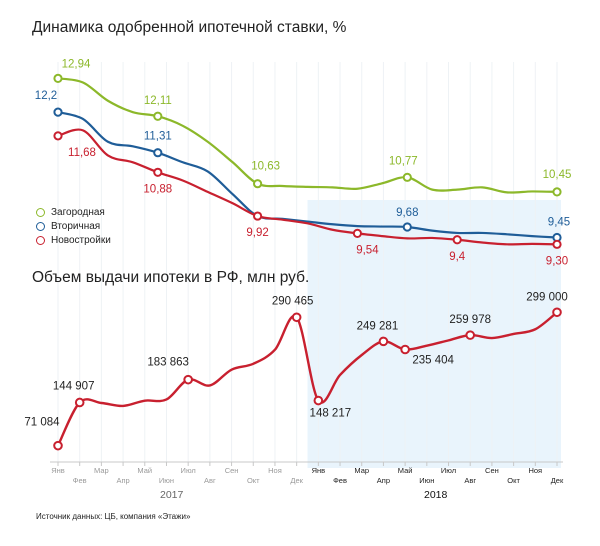 This screenshot has height=546, width=600. What do you see at coordinates (168, 363) in the screenshot?
I see `volume-data-label: 183 863` at bounding box center [168, 363].